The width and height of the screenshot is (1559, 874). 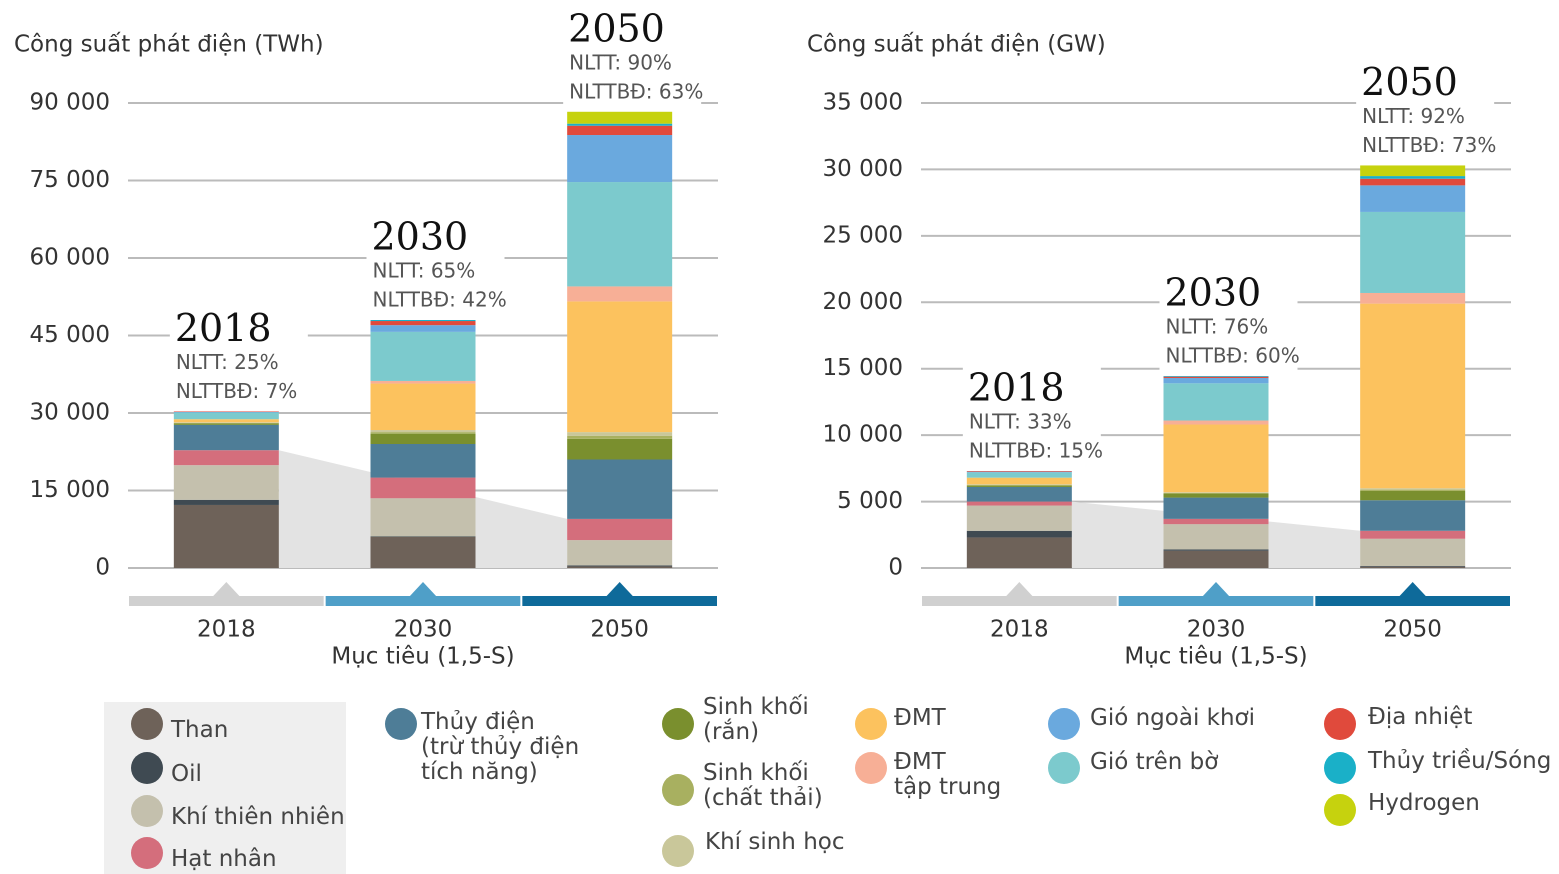 I want to click on y-tick-label: 15 000, so click(x=70, y=490).